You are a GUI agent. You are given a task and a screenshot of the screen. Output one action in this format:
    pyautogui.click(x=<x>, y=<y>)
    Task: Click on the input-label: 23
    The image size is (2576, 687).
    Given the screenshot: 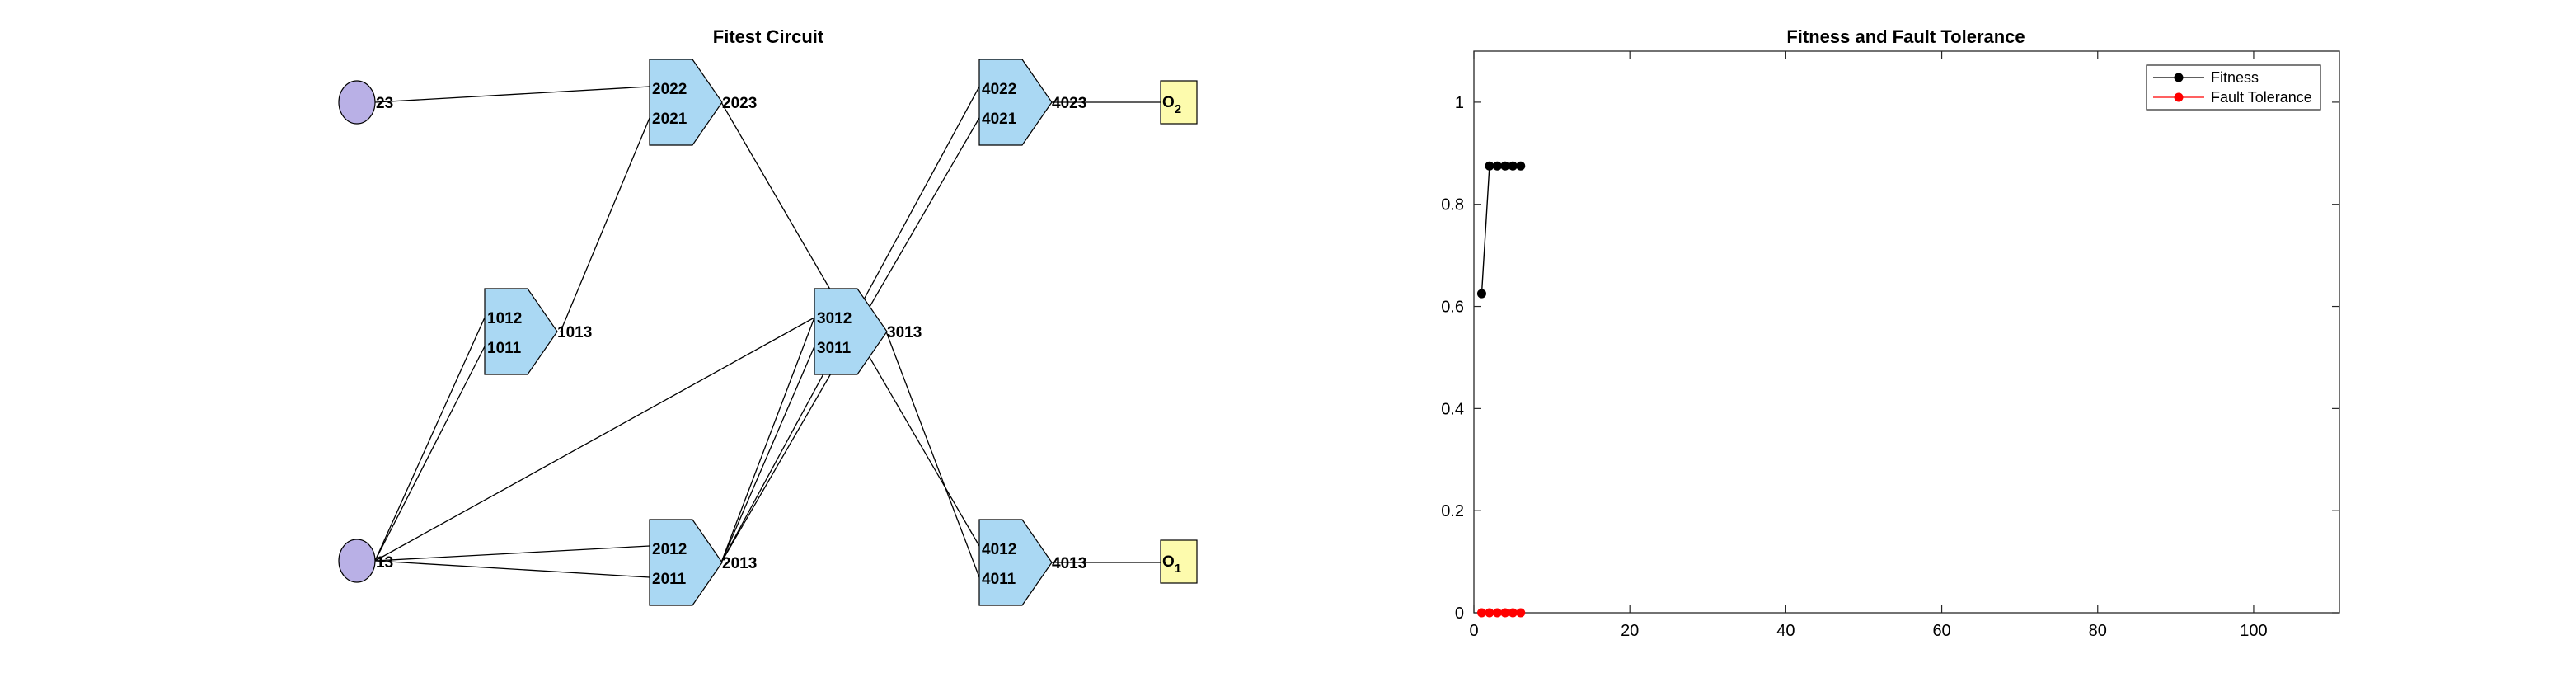 What is the action you would take?
    pyautogui.click(x=385, y=103)
    